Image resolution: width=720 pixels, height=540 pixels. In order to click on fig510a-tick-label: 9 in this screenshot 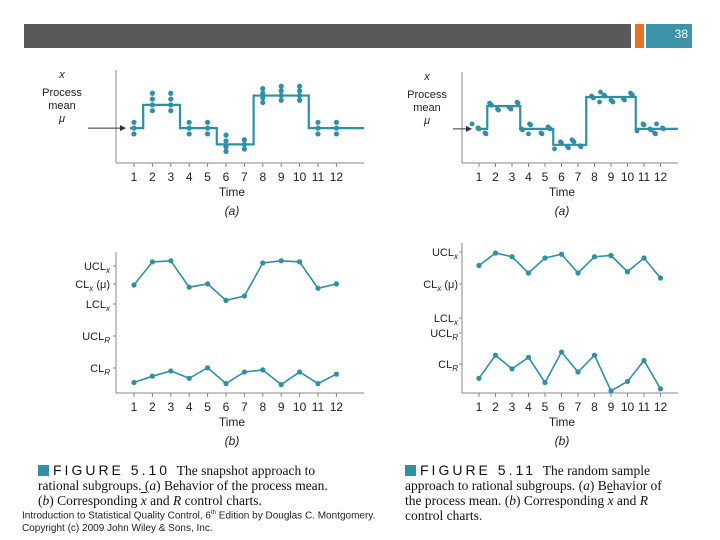, I will do `click(281, 177)`.